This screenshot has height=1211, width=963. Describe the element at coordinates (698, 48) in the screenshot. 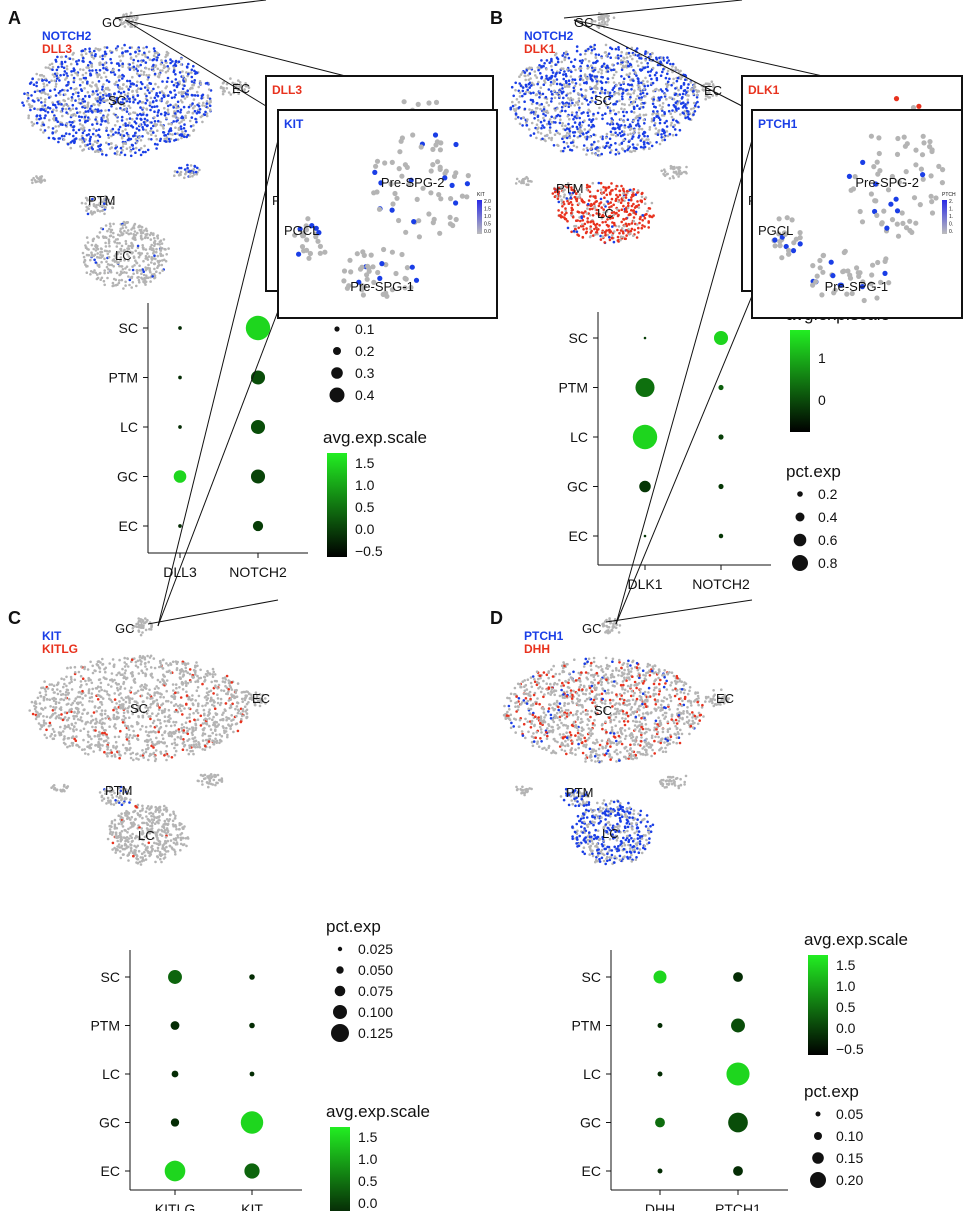

I see `zoom-line` at that location.